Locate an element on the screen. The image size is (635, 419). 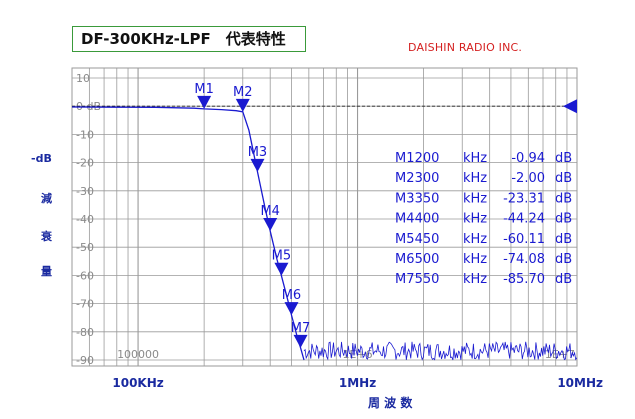
marker-table-freq: 200 is located at coordinates (427, 158).